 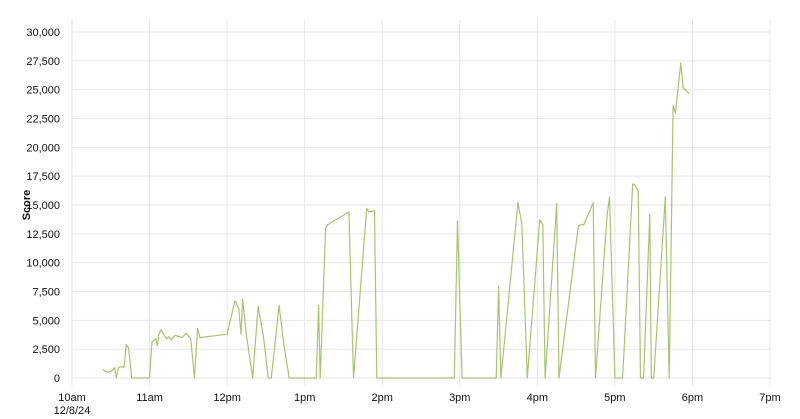 What do you see at coordinates (43, 264) in the screenshot?
I see `y-tick-label: 10,000` at bounding box center [43, 264].